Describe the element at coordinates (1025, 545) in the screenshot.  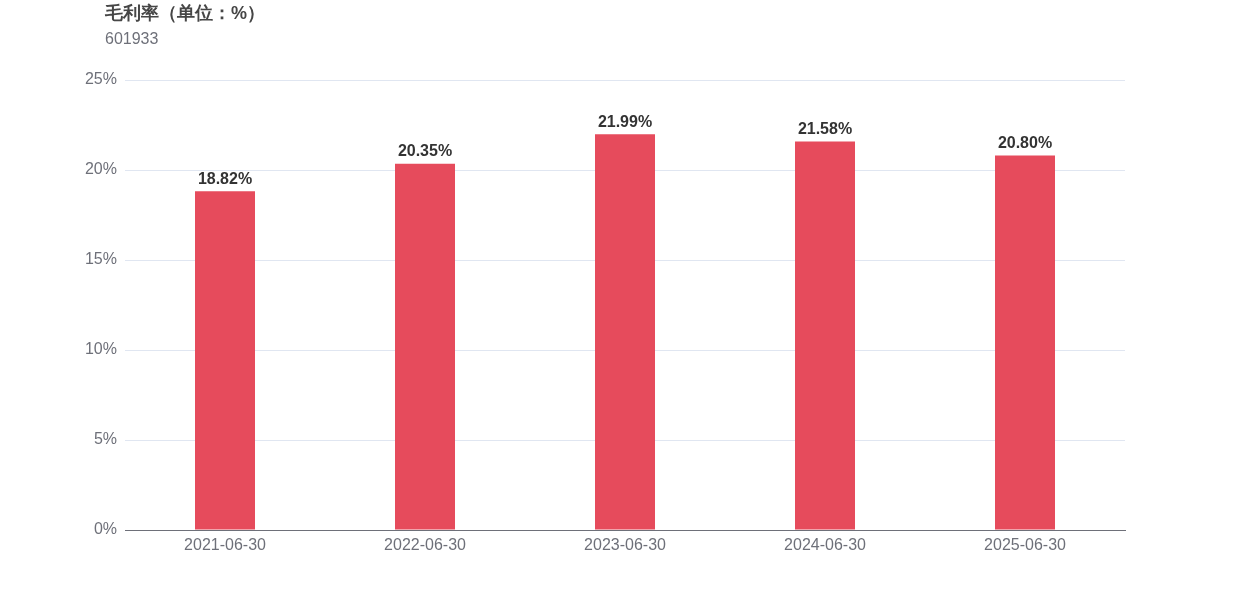
I see `x-tick-label: 2025-06-30` at that location.